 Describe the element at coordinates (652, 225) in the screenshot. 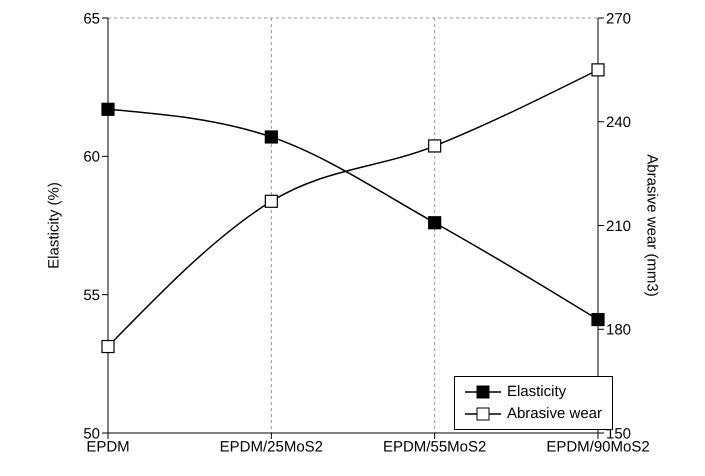

I see `y2-axis-title: Abrasive wear (mm3)` at that location.